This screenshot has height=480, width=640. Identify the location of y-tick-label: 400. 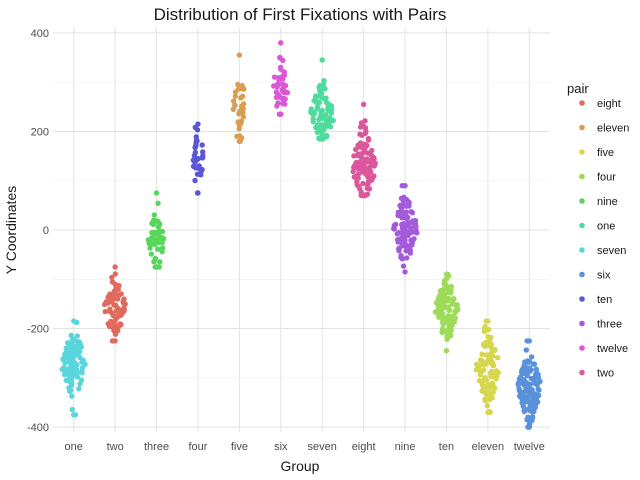
(40, 34).